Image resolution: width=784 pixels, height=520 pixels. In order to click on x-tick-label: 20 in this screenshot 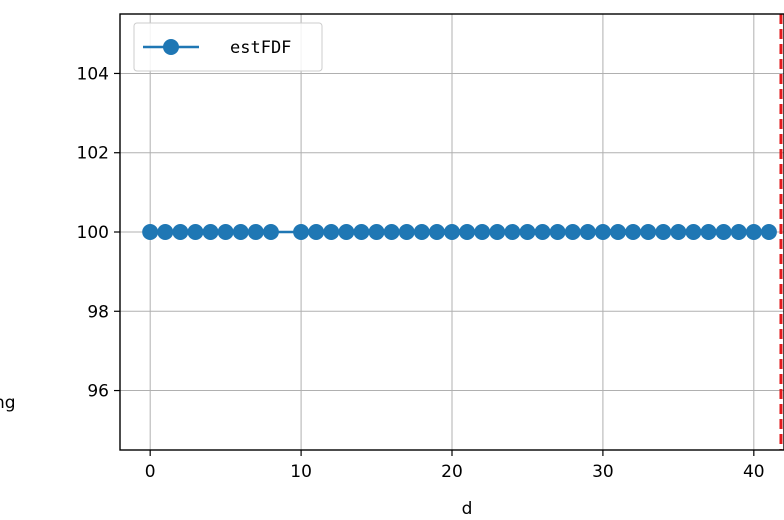, I will do `click(452, 472)`.